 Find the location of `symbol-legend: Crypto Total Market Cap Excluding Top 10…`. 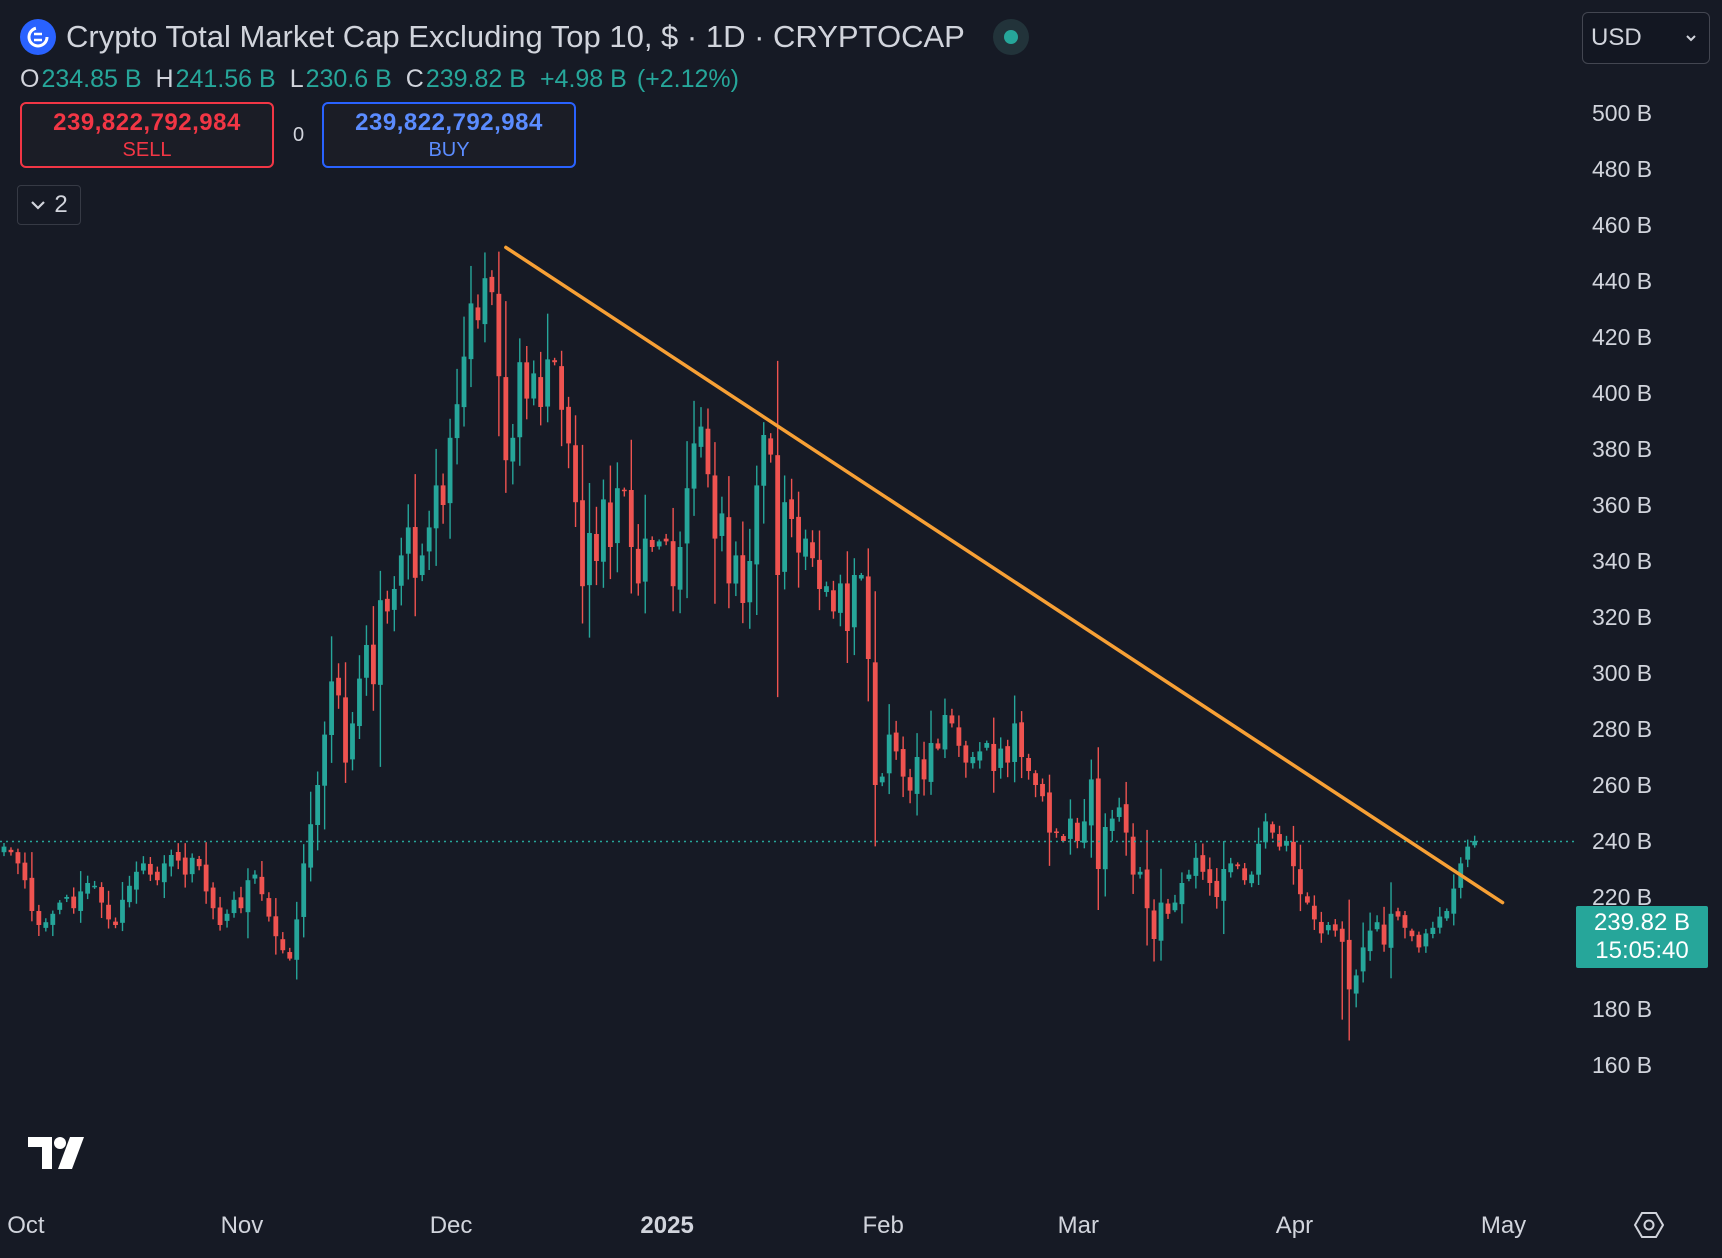

symbol-legend: Crypto Total Market Cap Excluding Top 10… is located at coordinates (524, 37).